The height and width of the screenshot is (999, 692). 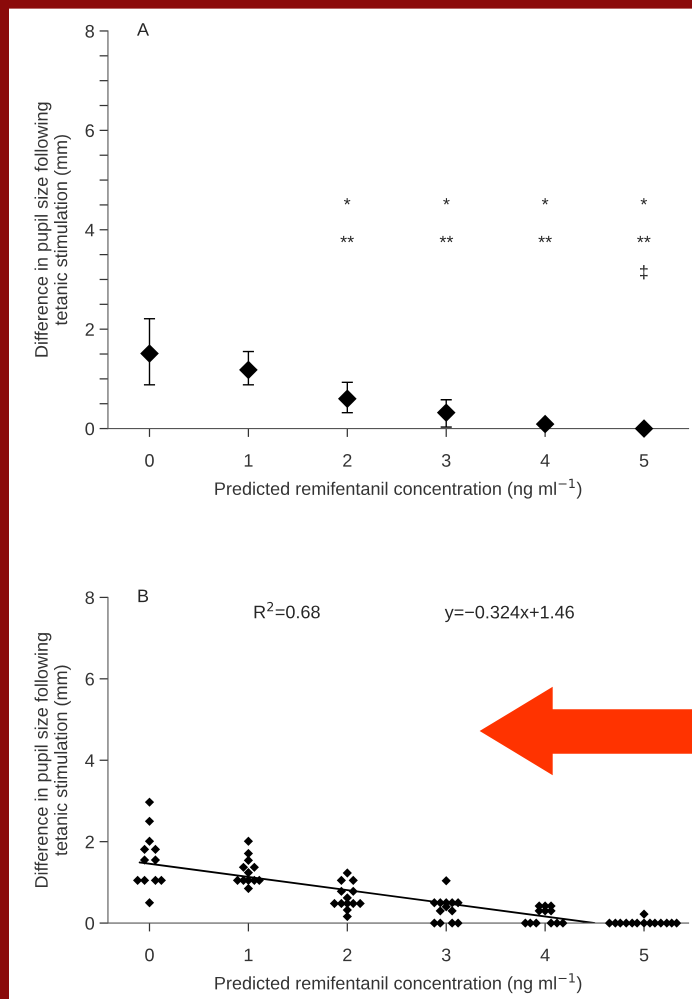 What do you see at coordinates (143, 596) in the screenshot?
I see `chart-title: B` at bounding box center [143, 596].